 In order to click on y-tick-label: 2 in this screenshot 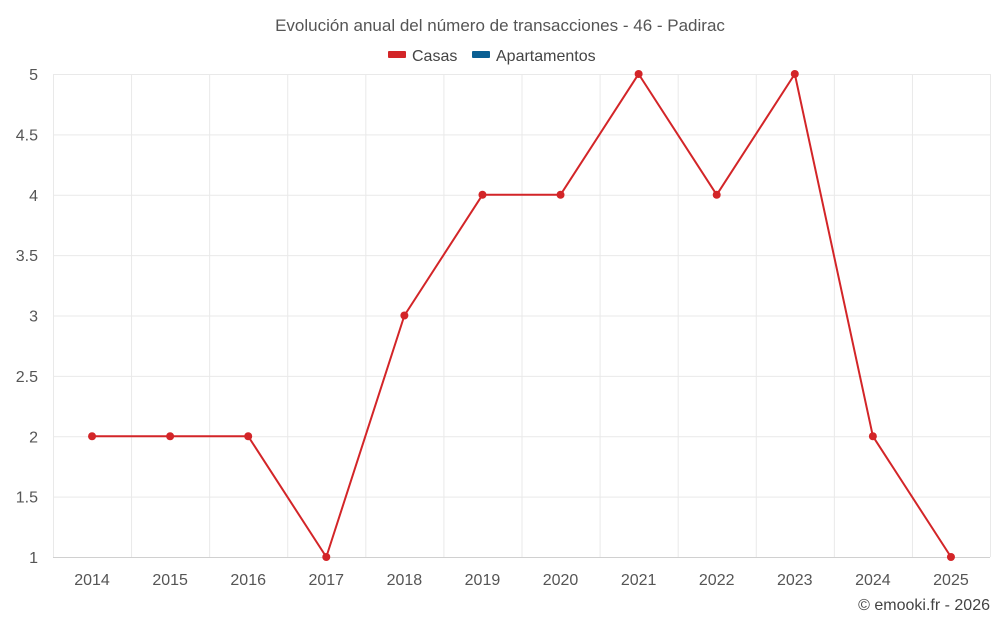, I will do `click(33, 437)`.